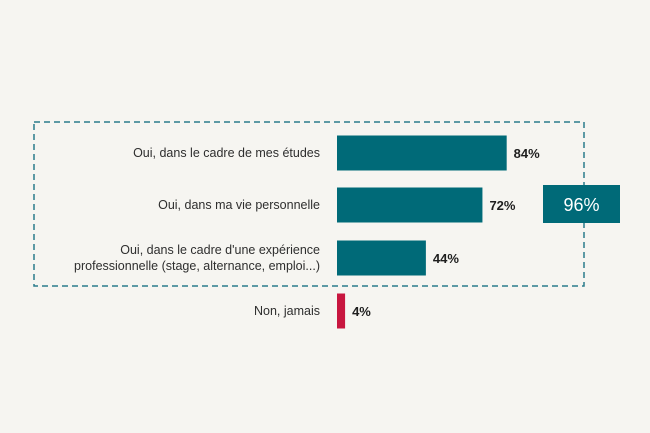 This screenshot has width=650, height=433. I want to click on grouped-total-box, so click(581, 204).